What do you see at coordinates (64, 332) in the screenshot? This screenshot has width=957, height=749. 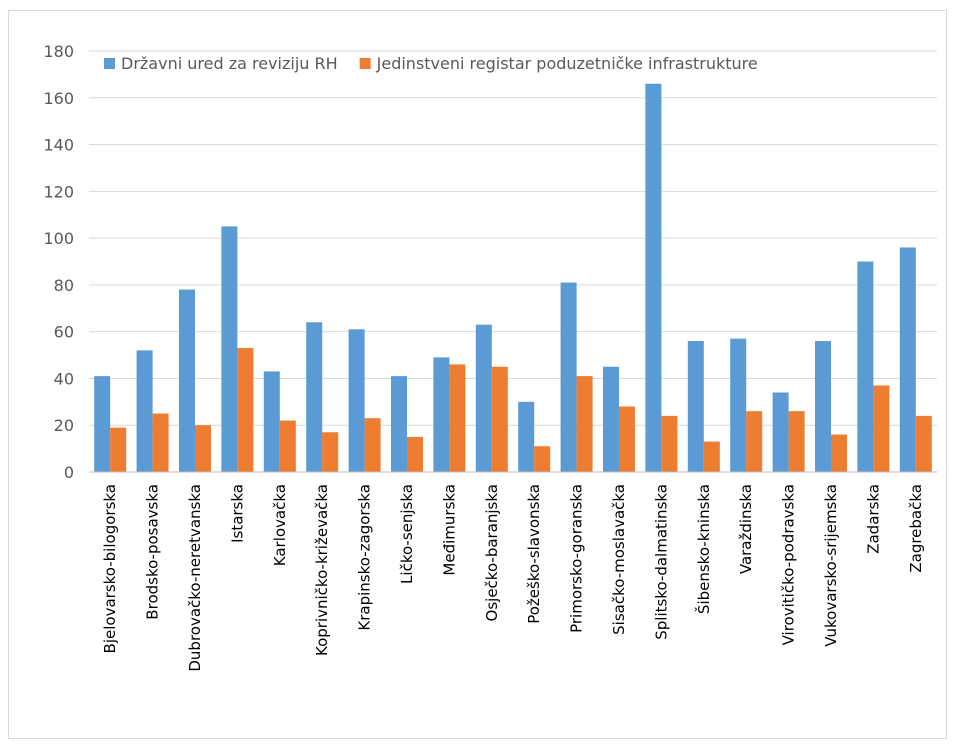 I see `y-tick-label: 60` at bounding box center [64, 332].